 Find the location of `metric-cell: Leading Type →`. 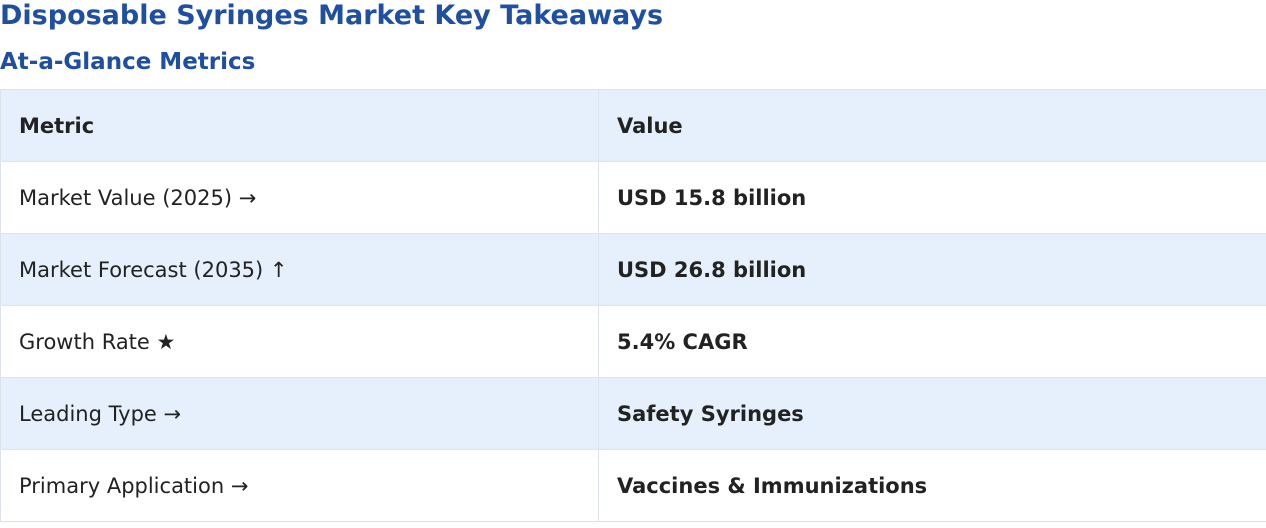

metric-cell: Leading Type → is located at coordinates (299, 413).